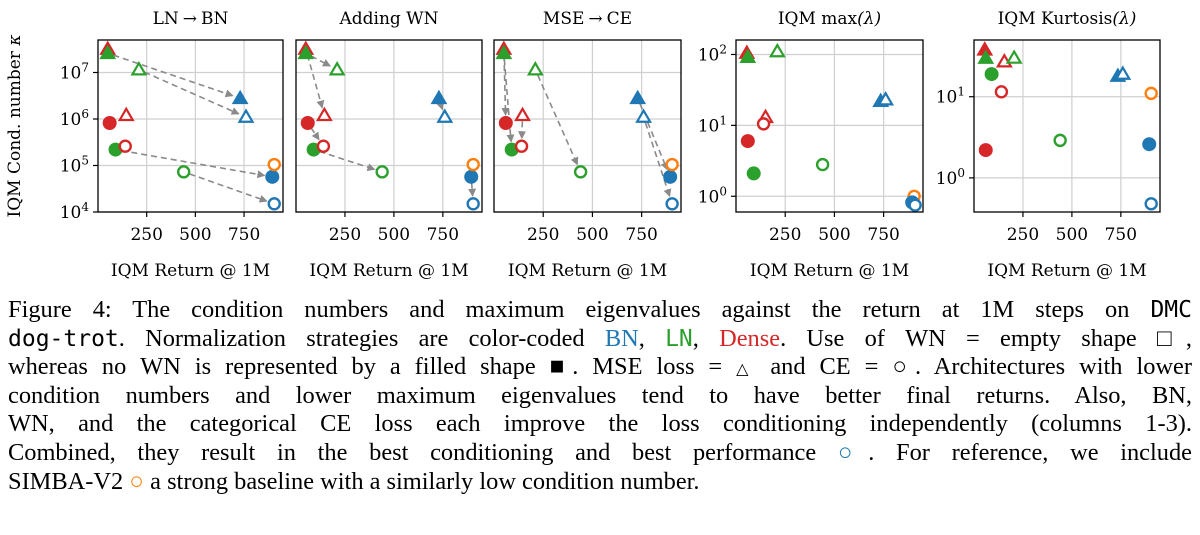  What do you see at coordinates (74, 165) in the screenshot?
I see `y-tick-label: 10⁵` at bounding box center [74, 165].